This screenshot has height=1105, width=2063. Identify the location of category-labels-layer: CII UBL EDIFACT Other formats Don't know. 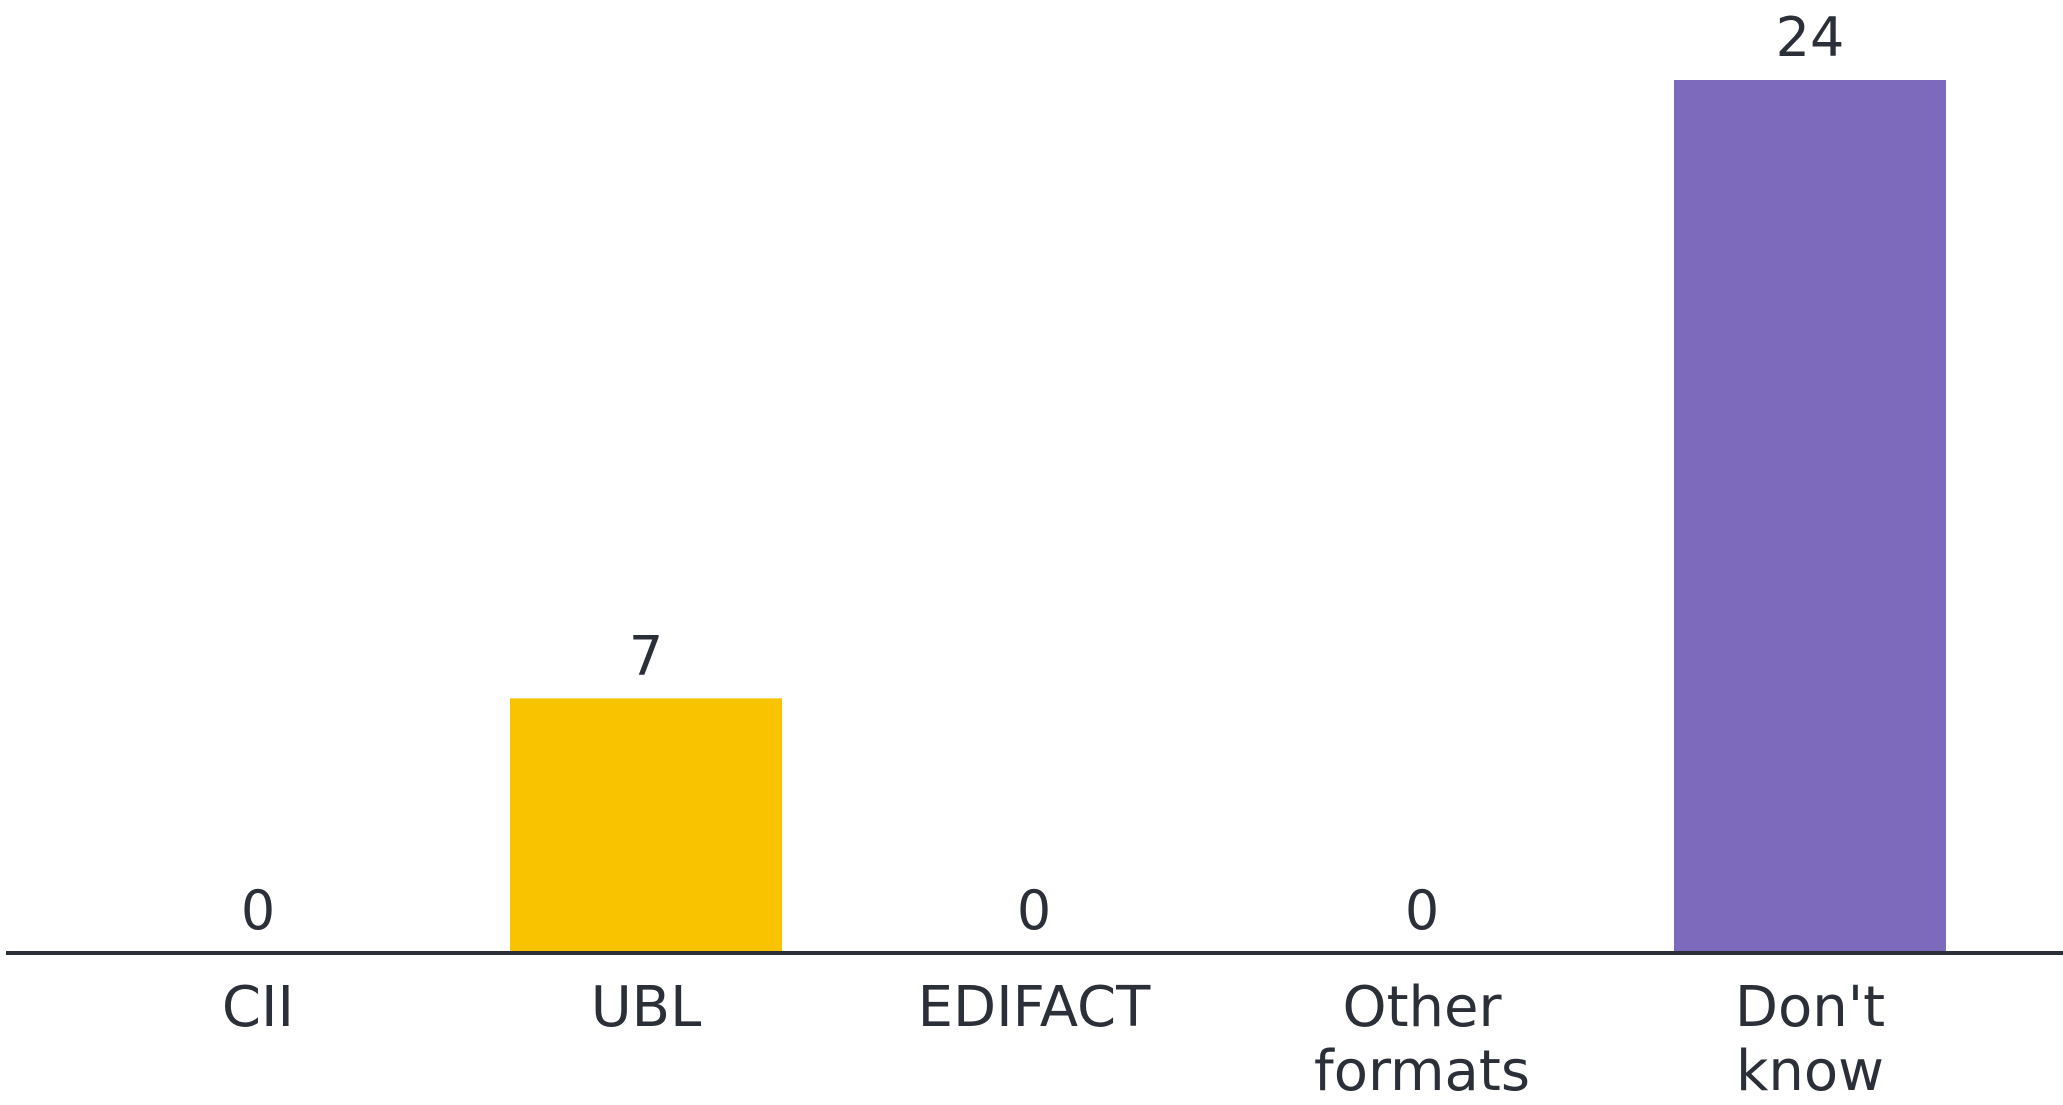
(1053, 1039).